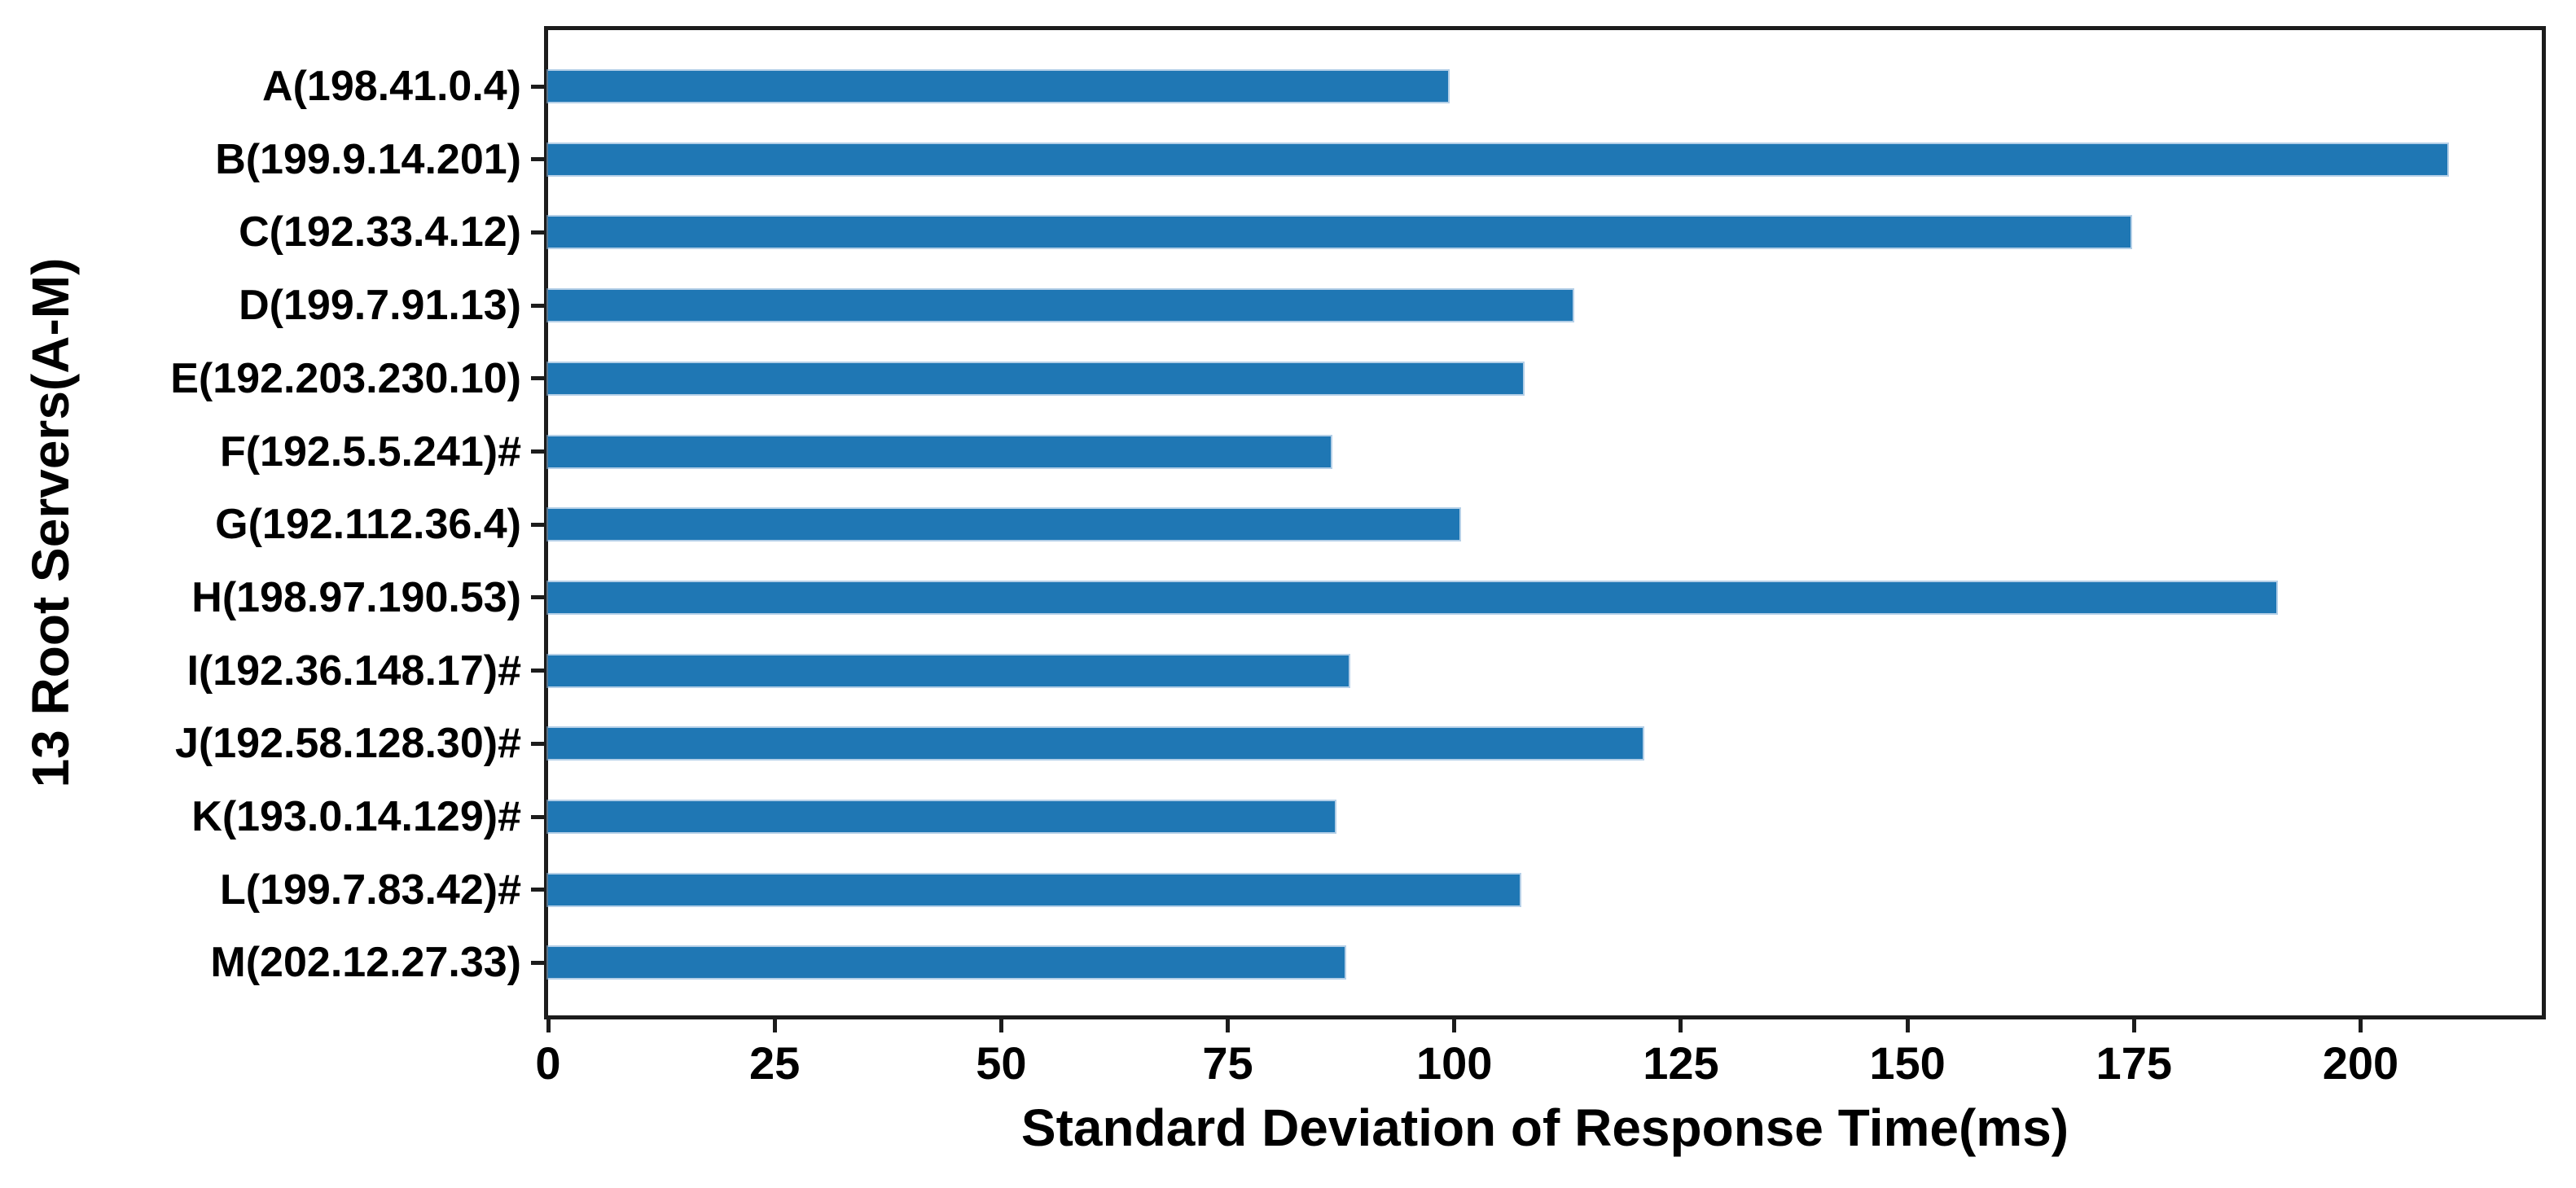 The image size is (2576, 1188). I want to click on bar-I, so click(948, 670).